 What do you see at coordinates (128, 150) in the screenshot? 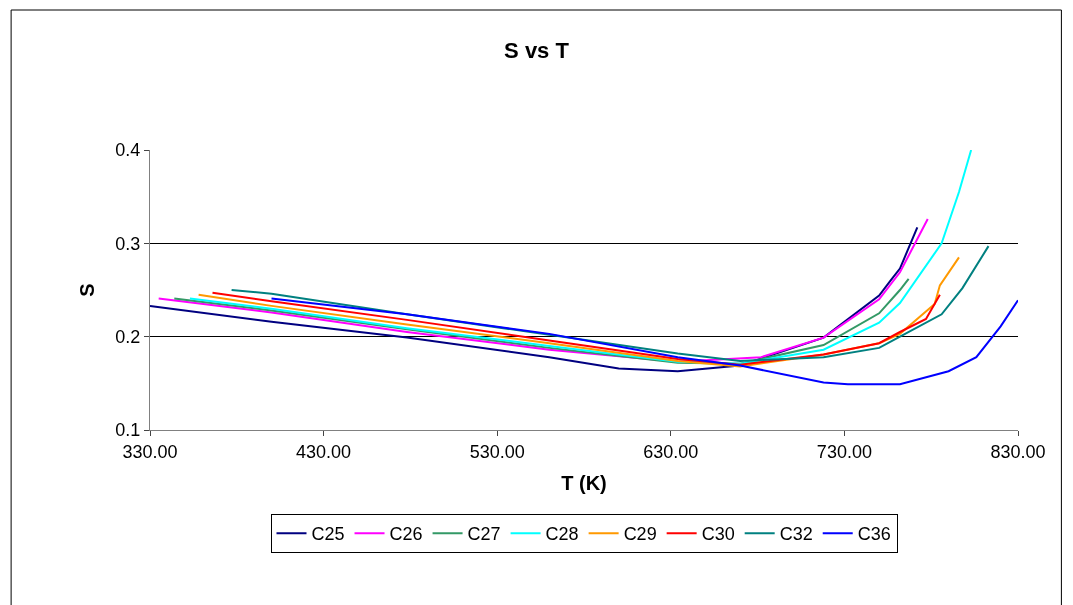
I see `y-tick-label: 0.4` at bounding box center [128, 150].